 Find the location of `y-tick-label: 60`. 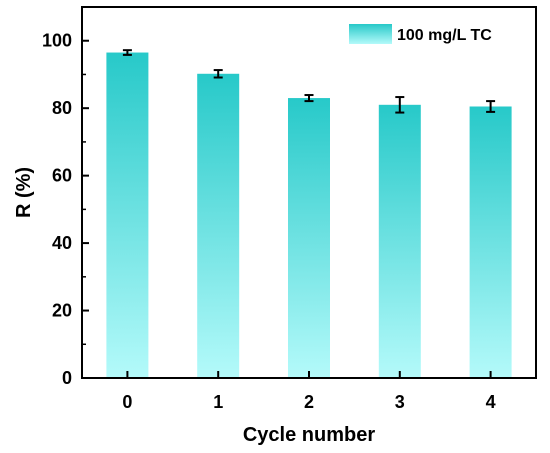

y-tick-label: 60 is located at coordinates (62, 176).